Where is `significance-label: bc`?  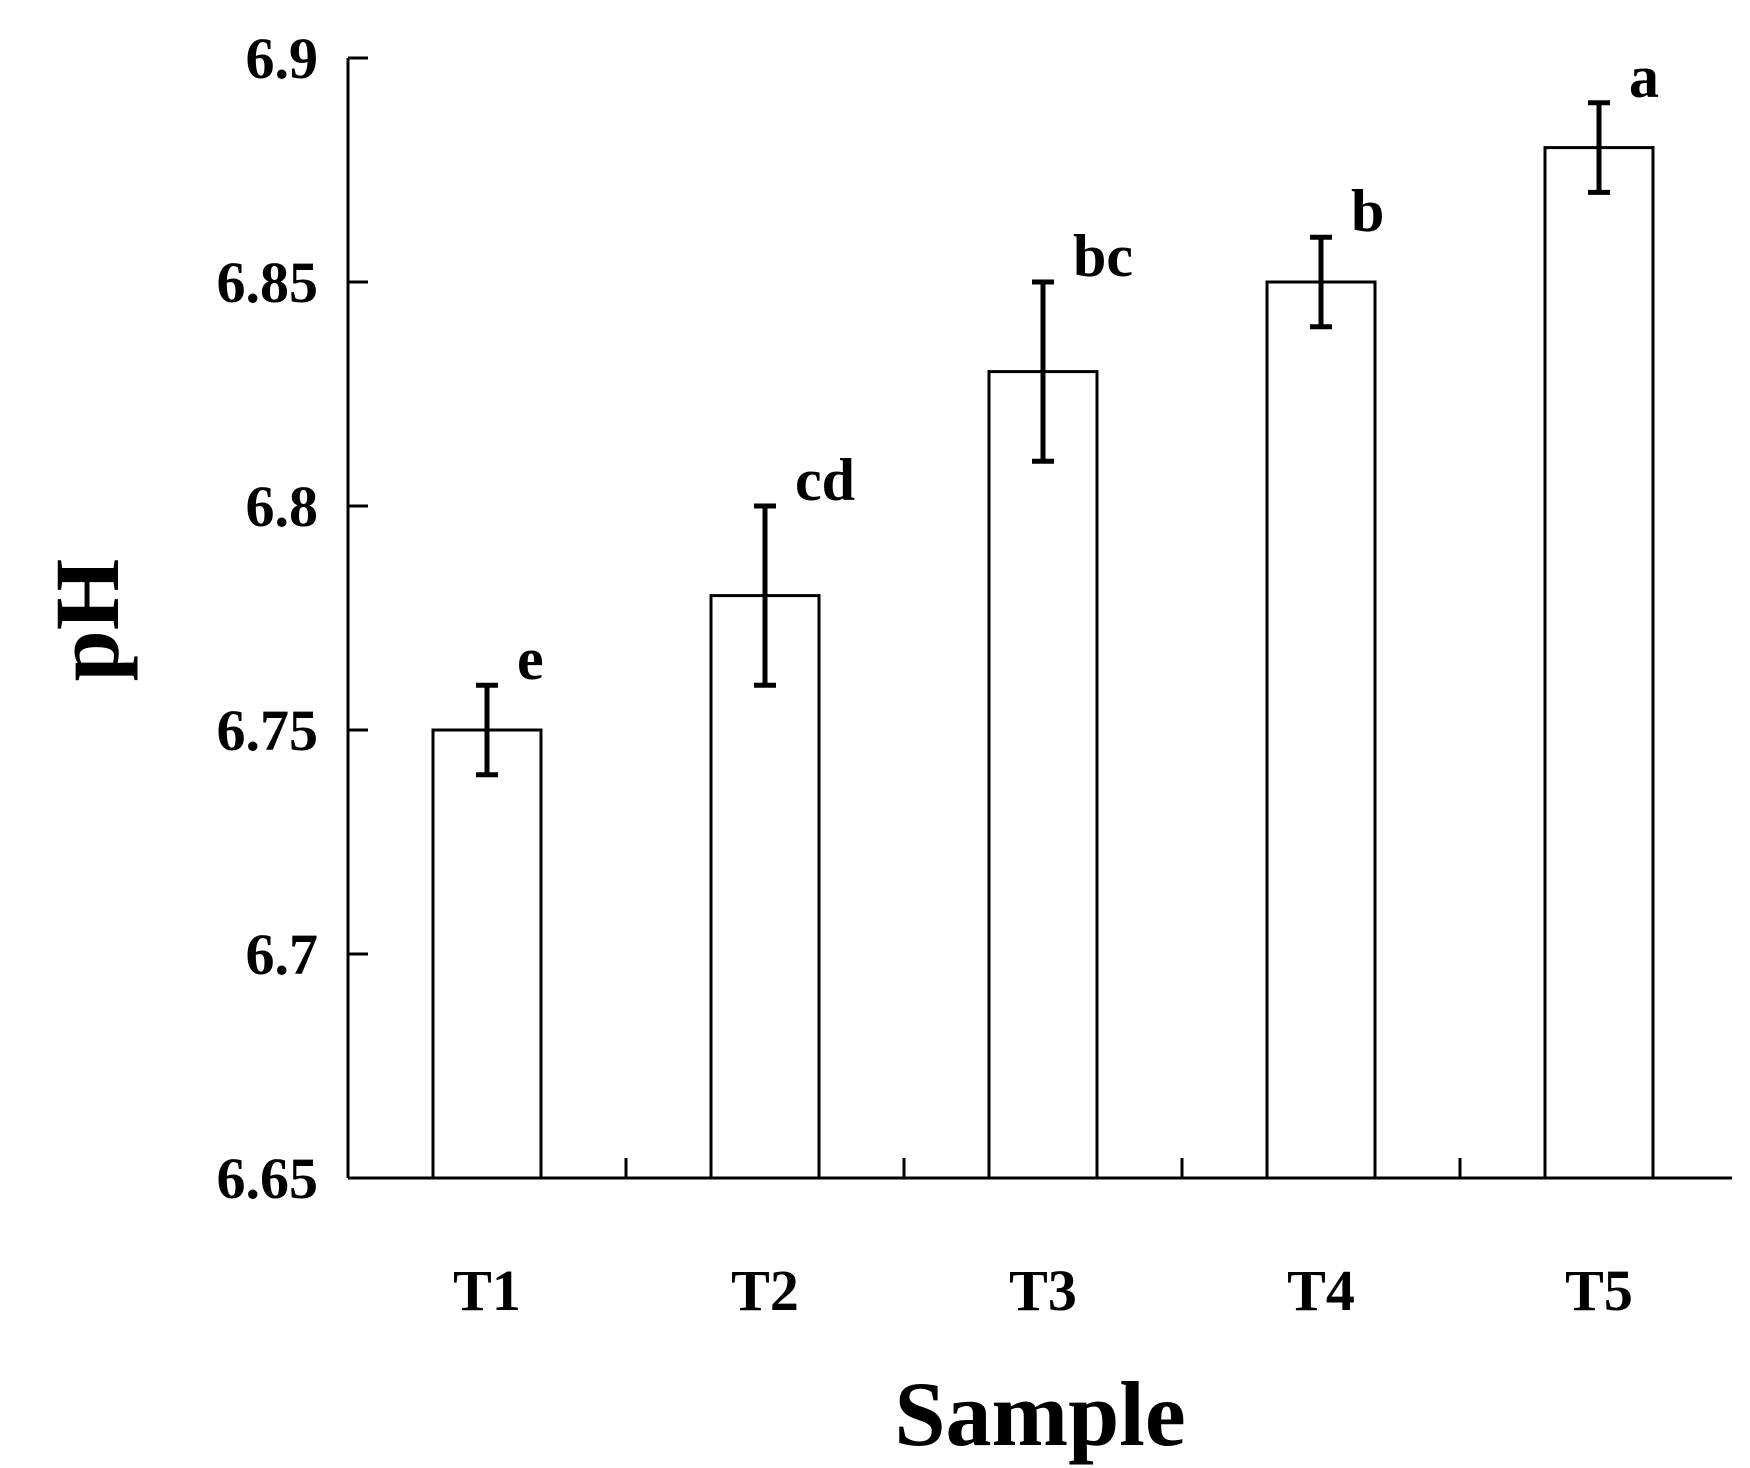
significance-label: bc is located at coordinates (1103, 256).